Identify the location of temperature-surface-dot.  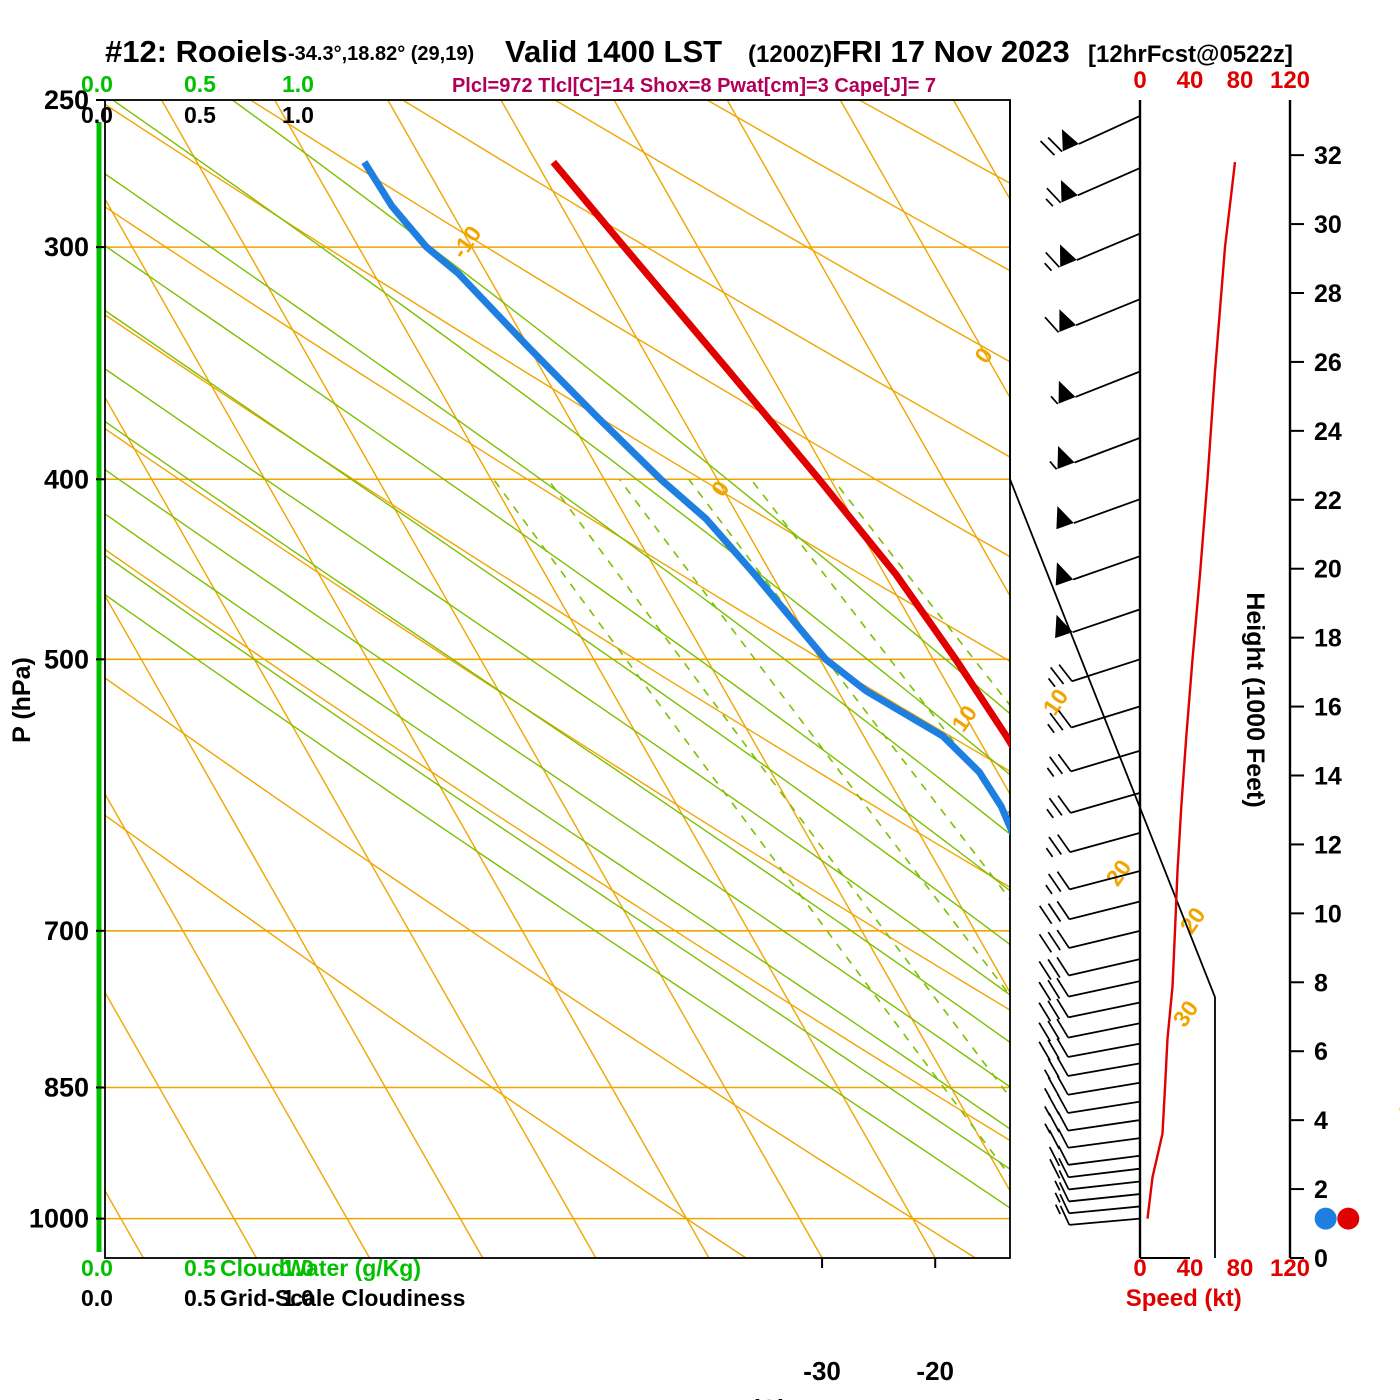
(1348, 1218).